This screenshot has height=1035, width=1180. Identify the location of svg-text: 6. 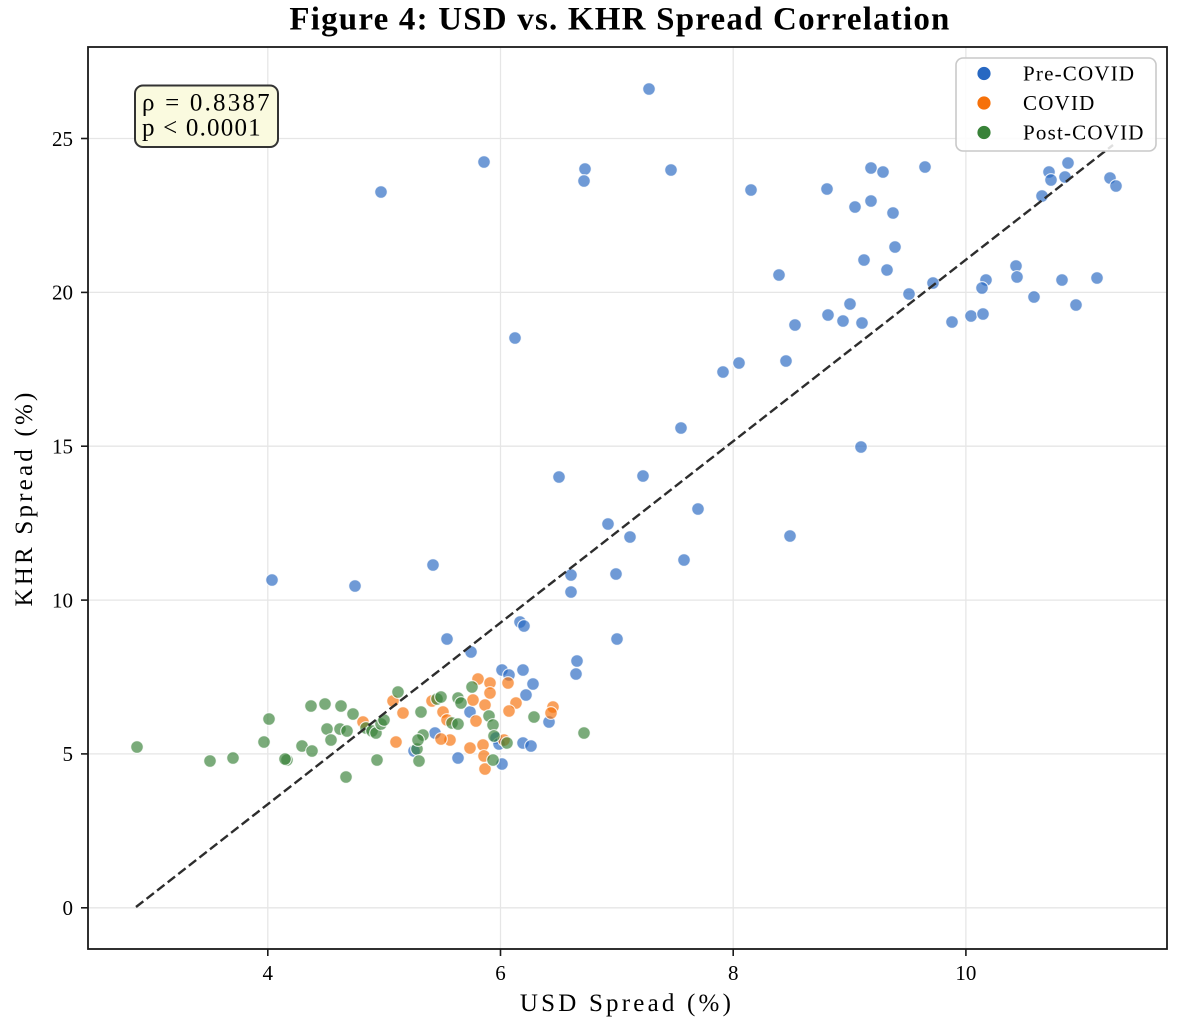
(500, 973).